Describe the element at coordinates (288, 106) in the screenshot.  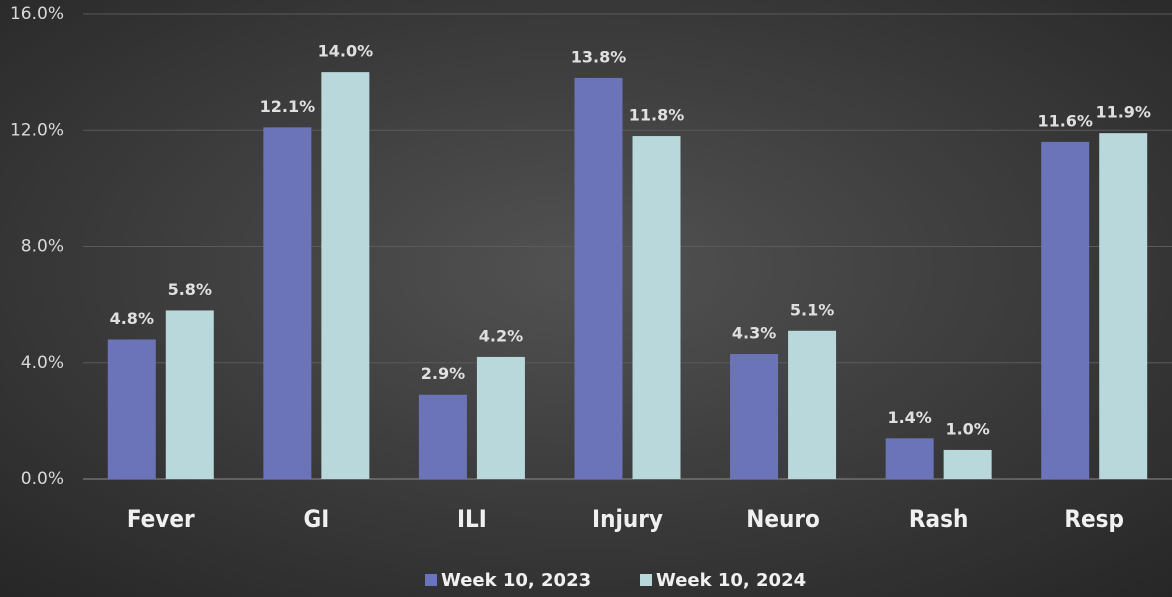
I see `value-label: 12.1%` at that location.